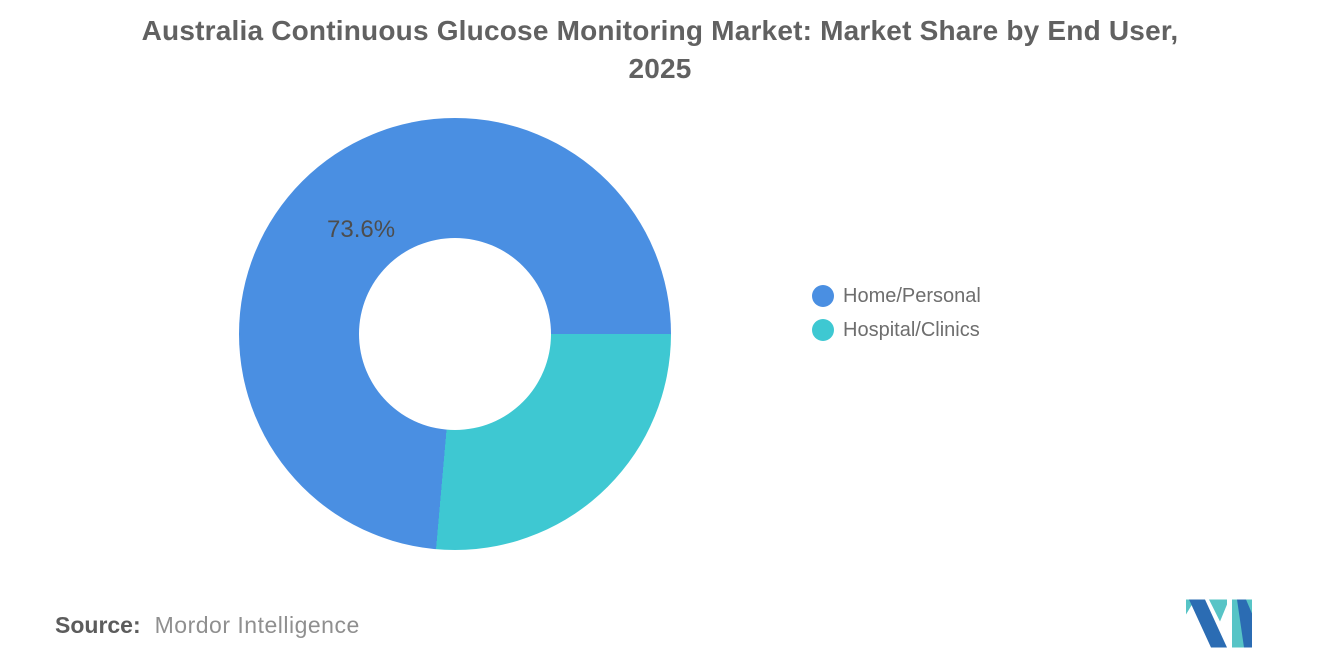 This screenshot has height=665, width=1320. Describe the element at coordinates (911, 329) in the screenshot. I see `legend-label-hospital-clinics: Hospital/Clinics` at that location.